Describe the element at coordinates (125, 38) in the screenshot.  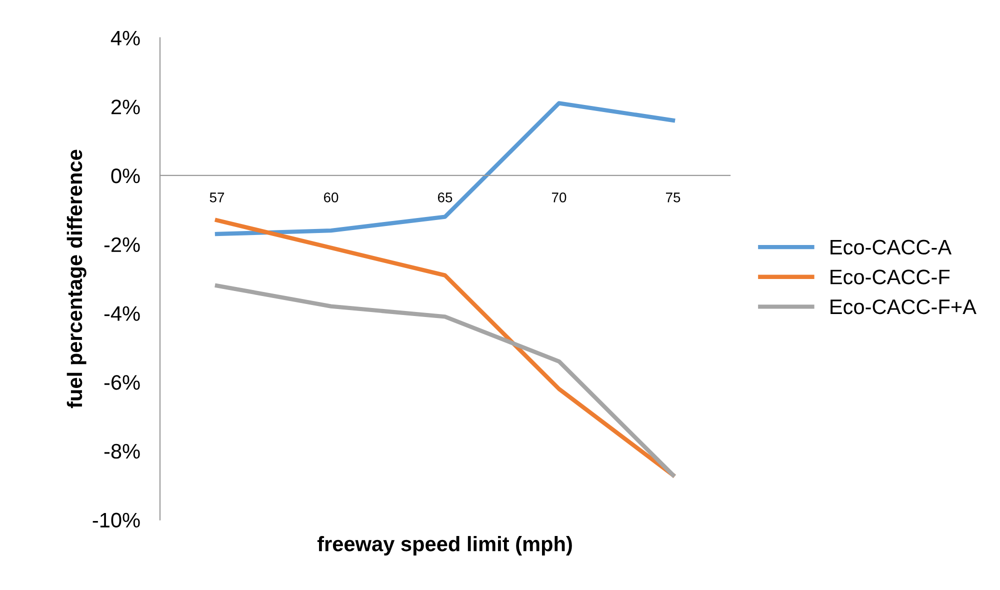
I see `y-tick-label: 4%` at that location.